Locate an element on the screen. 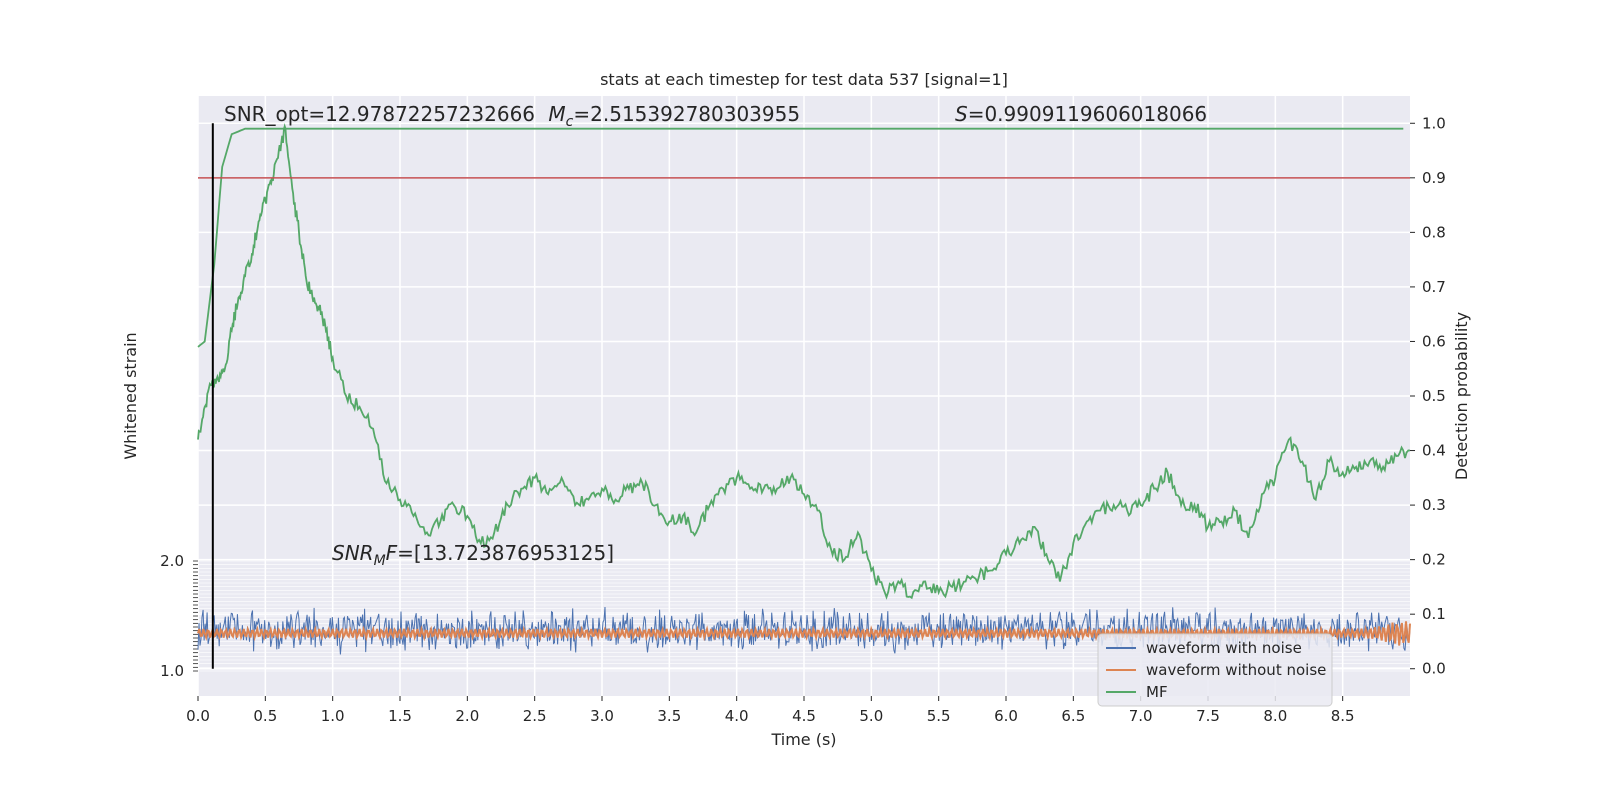 This screenshot has width=1600, height=800. mc-symbol: M is located at coordinates (556, 114).